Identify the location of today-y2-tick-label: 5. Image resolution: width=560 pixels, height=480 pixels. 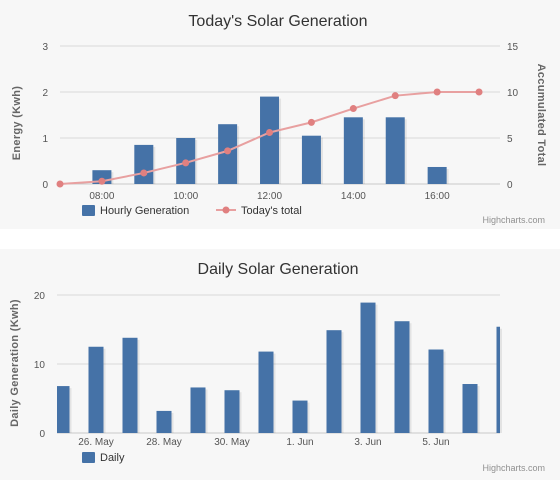
(510, 139).